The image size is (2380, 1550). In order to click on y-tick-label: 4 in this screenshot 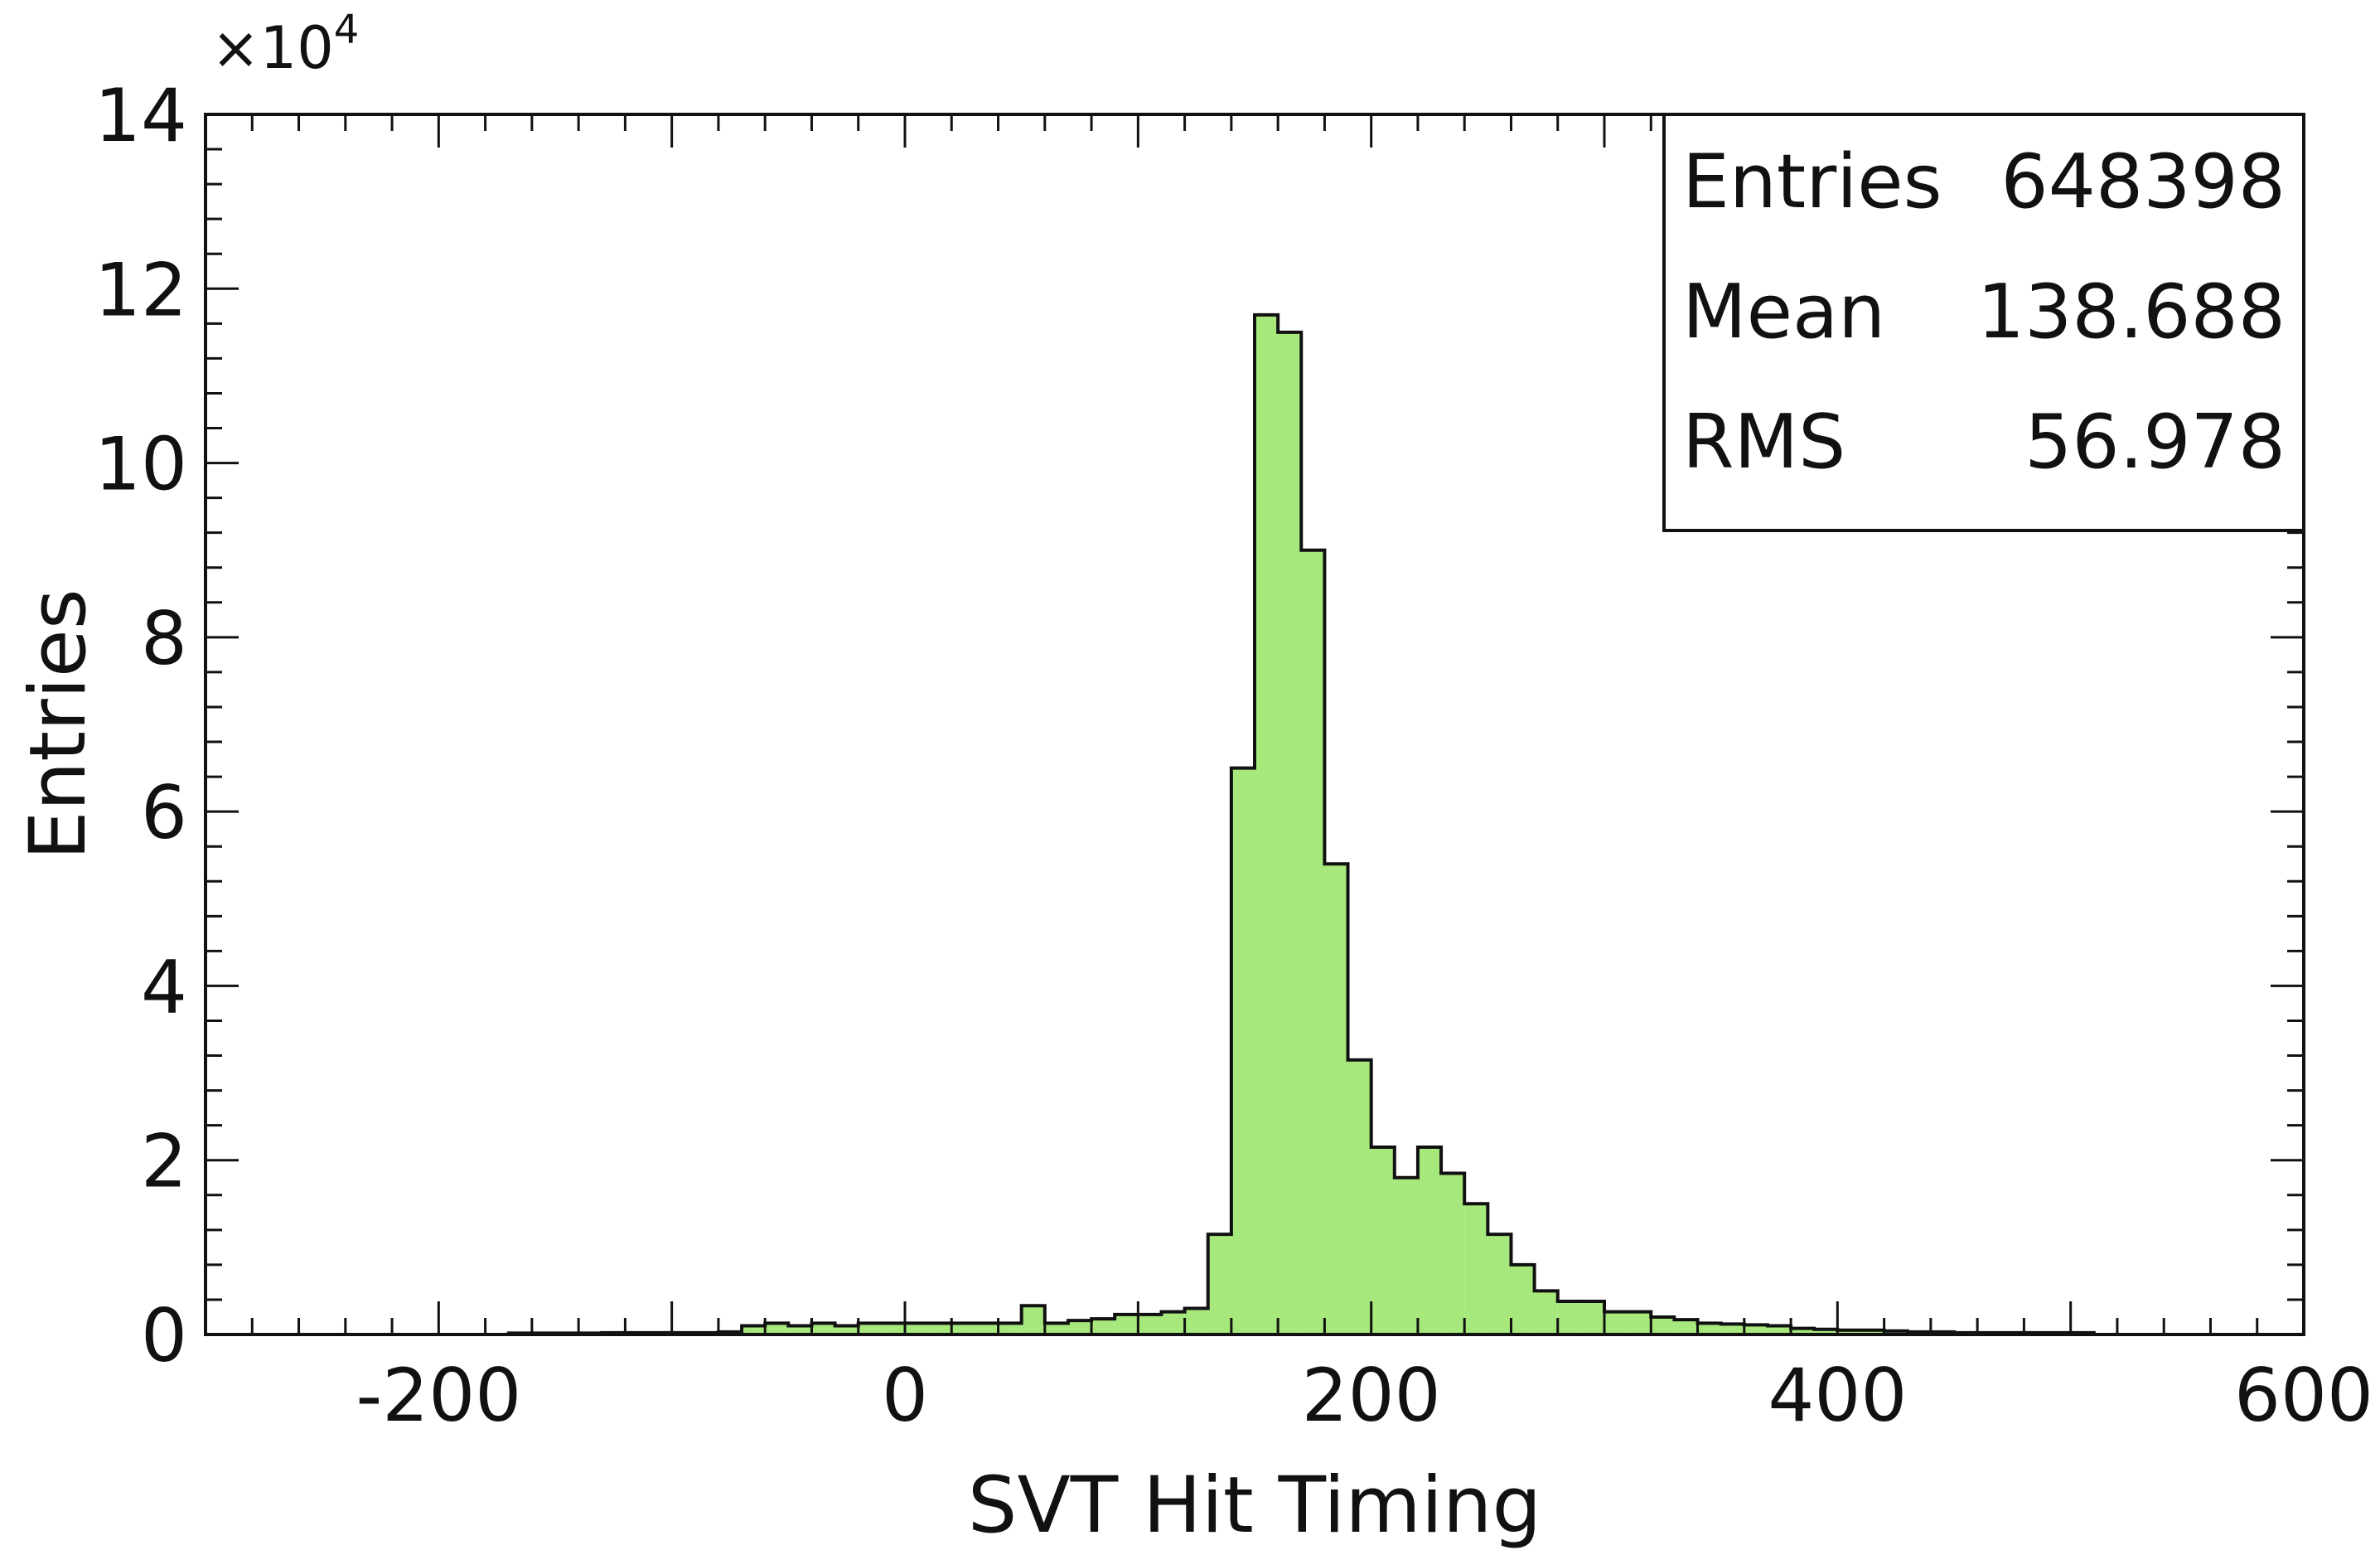, I will do `click(164, 986)`.